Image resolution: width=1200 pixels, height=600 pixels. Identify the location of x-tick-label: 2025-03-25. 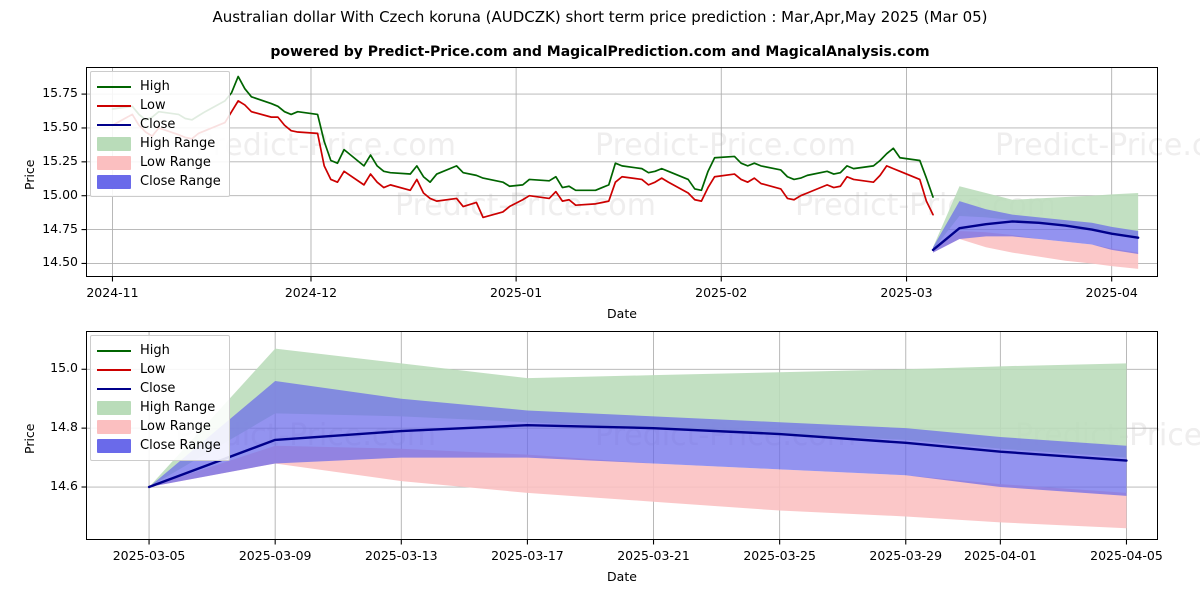
(779, 555).